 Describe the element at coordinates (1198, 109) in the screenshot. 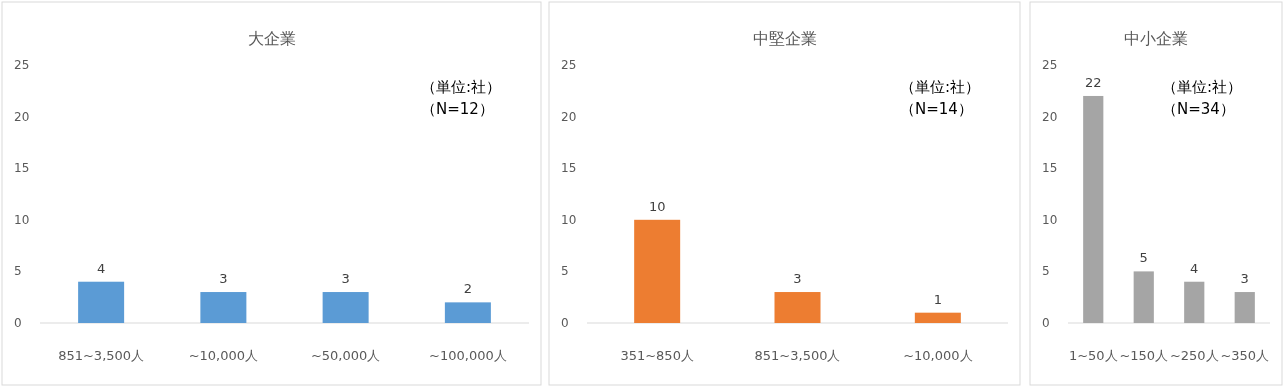

I see `annotation: （N=34）` at that location.